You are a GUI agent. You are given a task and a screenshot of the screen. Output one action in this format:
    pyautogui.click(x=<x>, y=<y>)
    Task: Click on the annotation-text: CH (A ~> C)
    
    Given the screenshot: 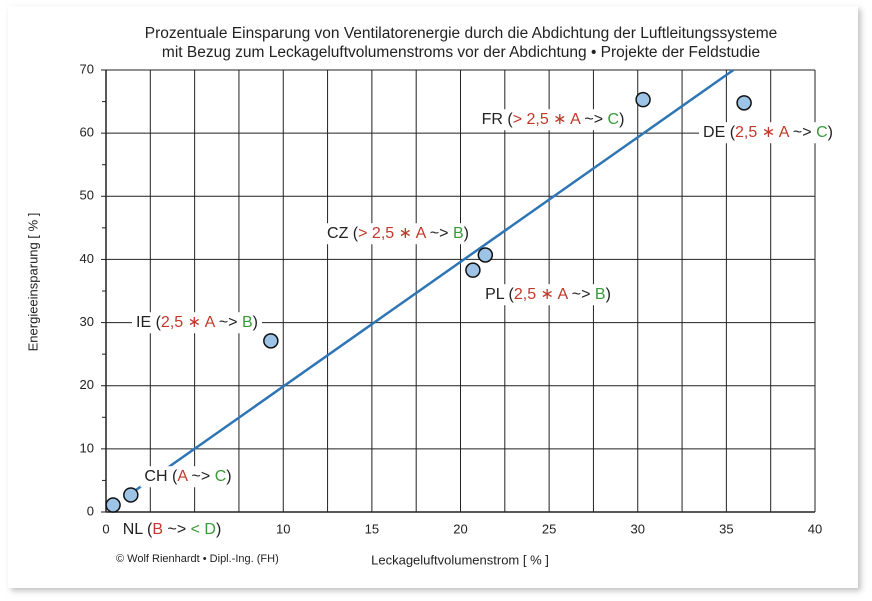 What is the action you would take?
    pyautogui.click(x=187, y=476)
    